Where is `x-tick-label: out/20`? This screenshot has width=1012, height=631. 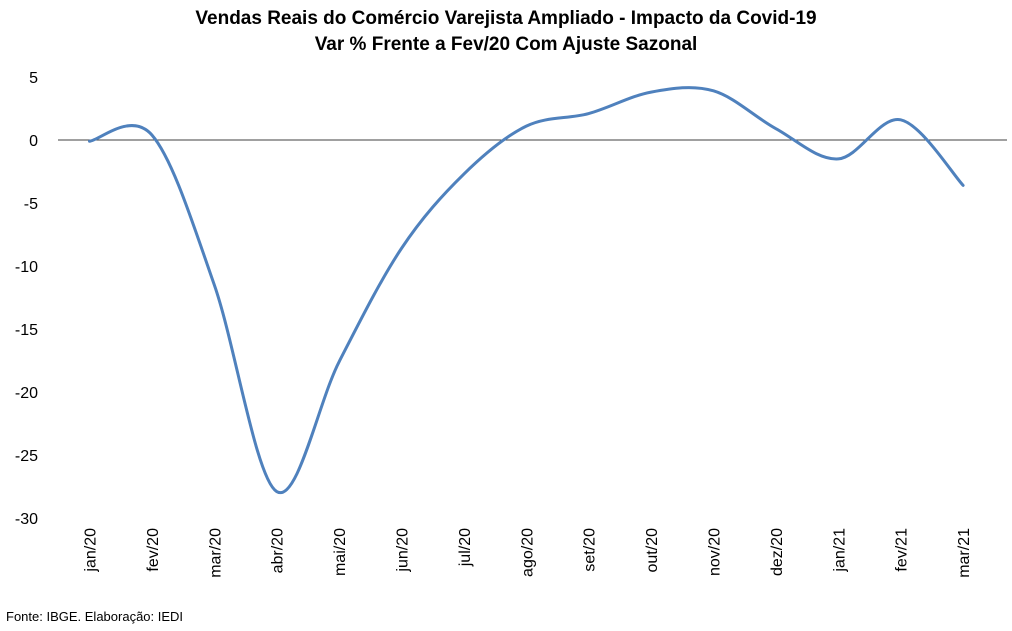
x-tick-label: out/20 is located at coordinates (652, 550).